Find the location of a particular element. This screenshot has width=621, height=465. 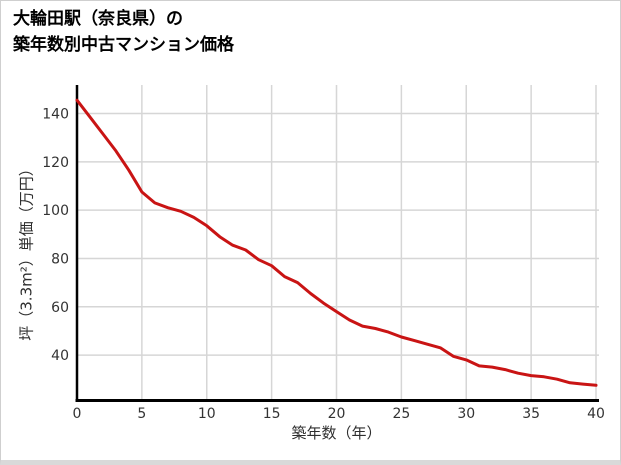

x-tick-label: 25 is located at coordinates (401, 414).